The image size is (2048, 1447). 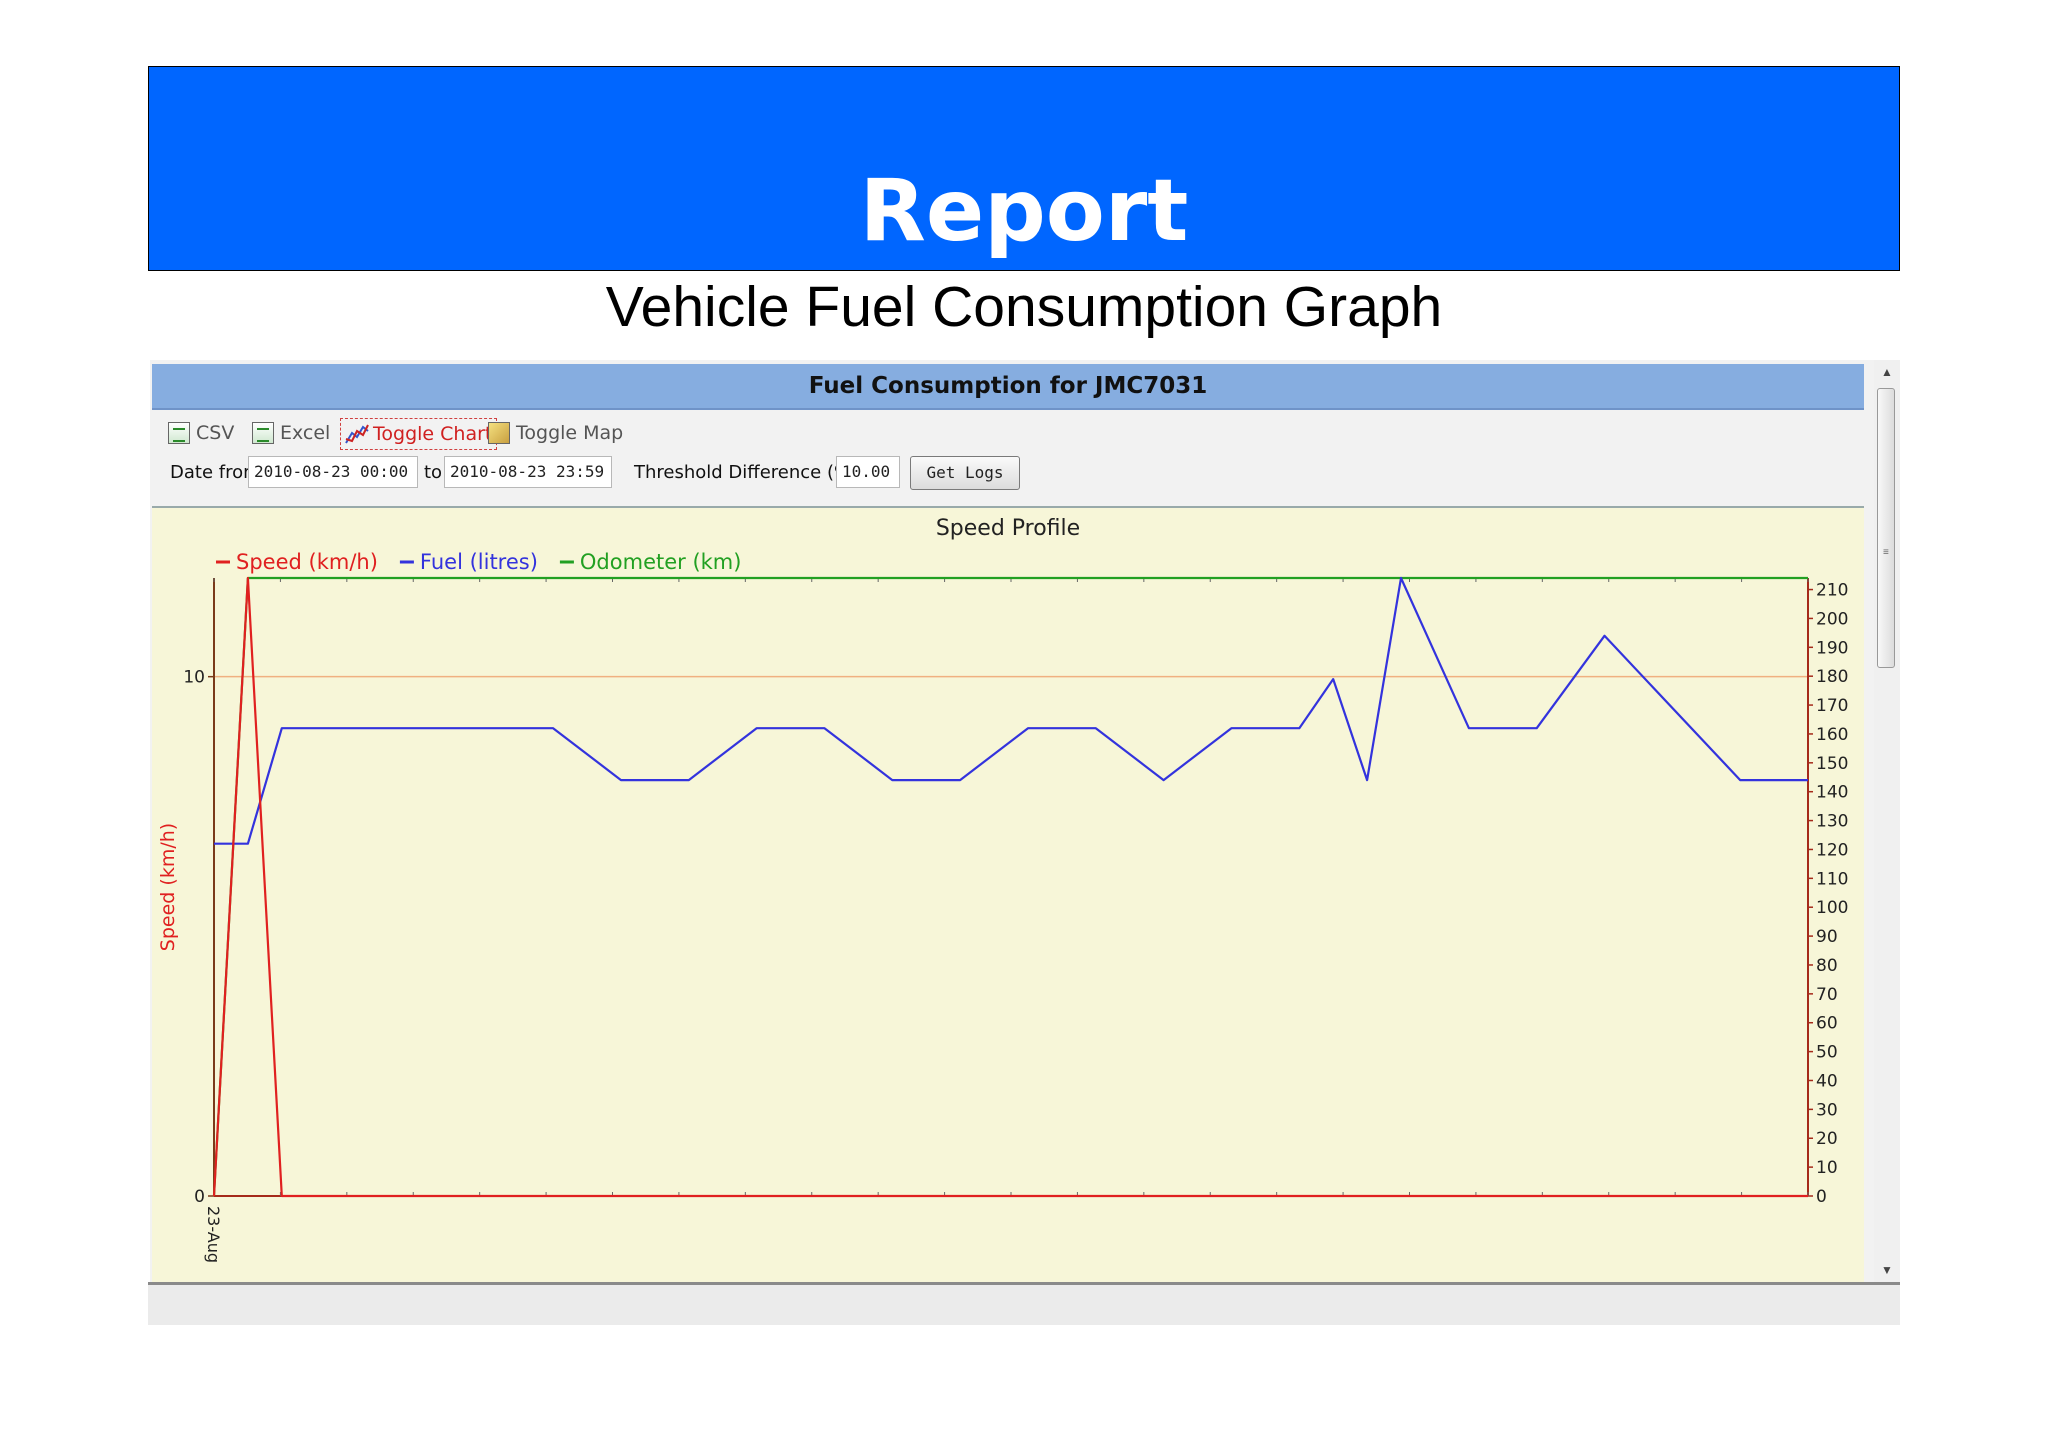 I want to click on right-tick-label: 110, so click(x=1832, y=879).